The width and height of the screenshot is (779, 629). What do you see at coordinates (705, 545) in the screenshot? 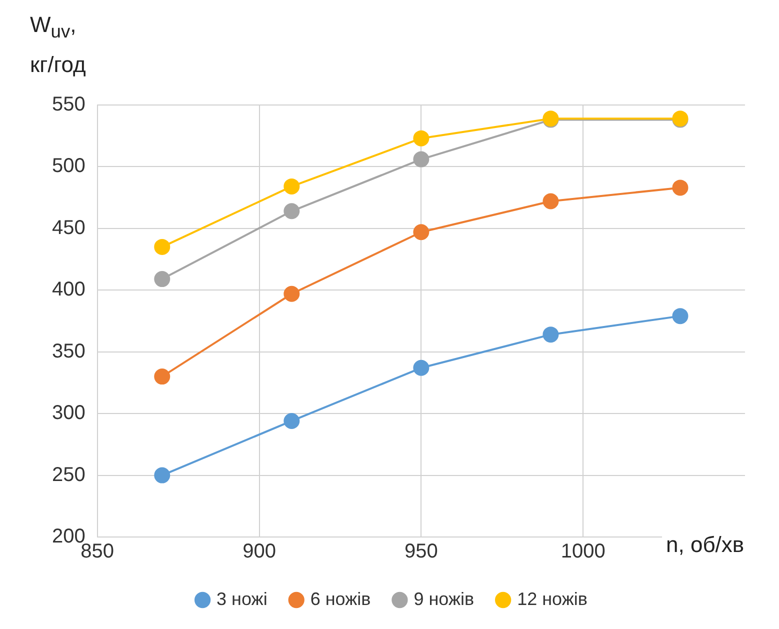
I see `x-axis-title: n, об/хв` at bounding box center [705, 545].